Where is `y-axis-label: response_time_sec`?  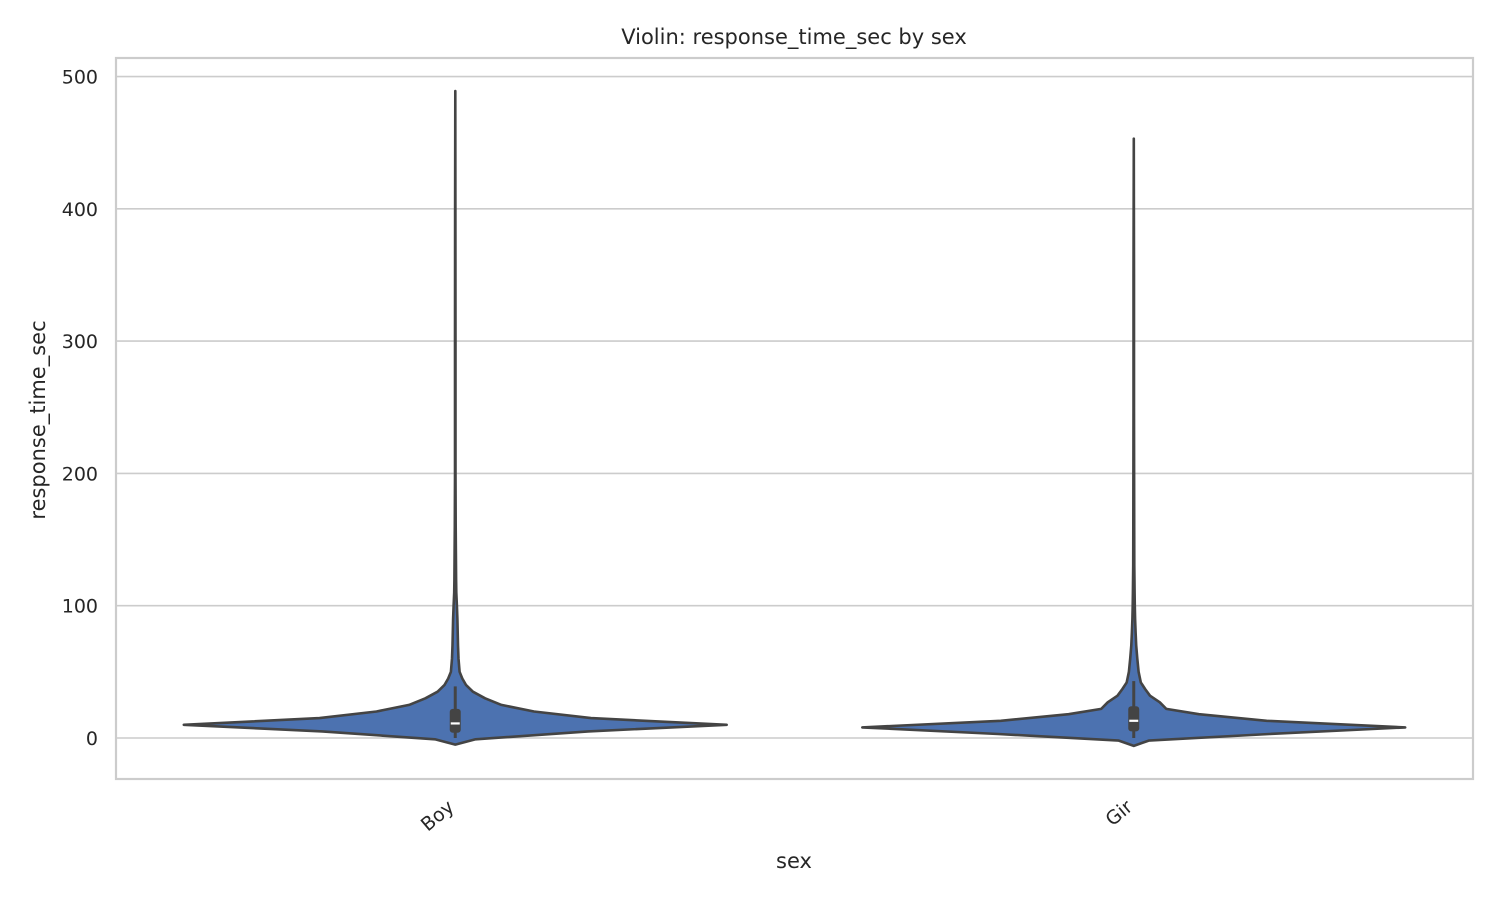 y-axis-label: response_time_sec is located at coordinates (38, 419).